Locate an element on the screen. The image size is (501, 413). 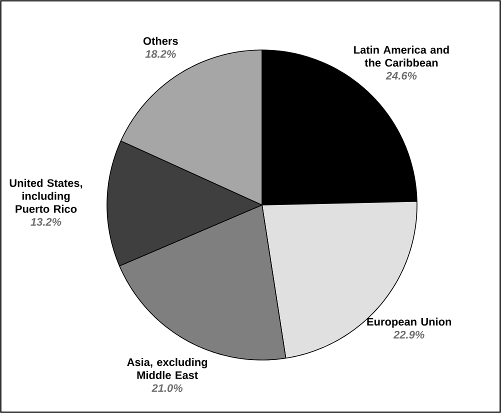
slice-label: Asia, excluding Middle East is located at coordinates (167, 369).